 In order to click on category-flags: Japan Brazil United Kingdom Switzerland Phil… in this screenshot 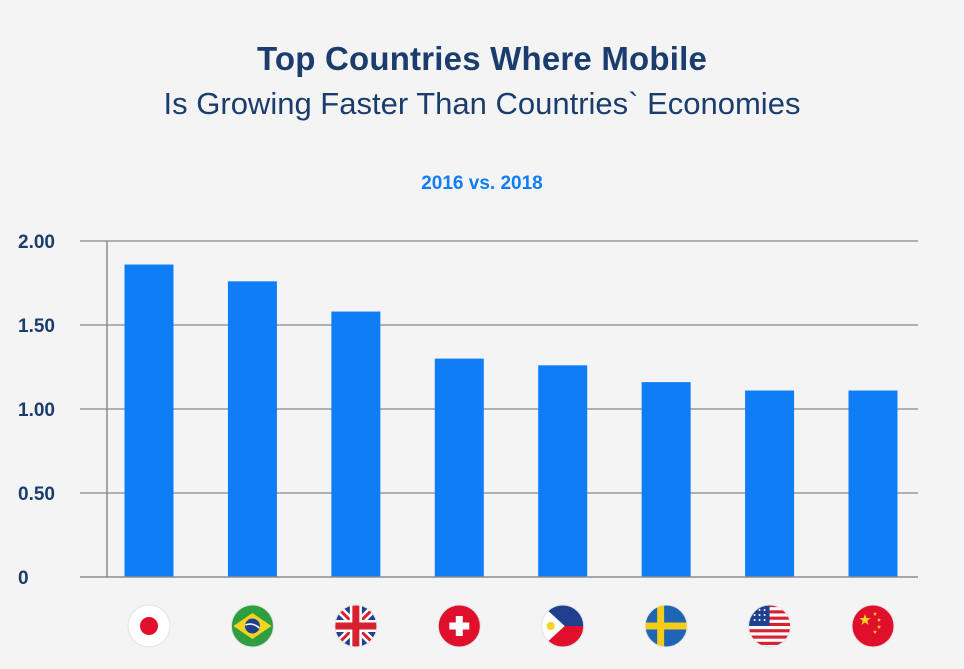, I will do `click(511, 626)`.